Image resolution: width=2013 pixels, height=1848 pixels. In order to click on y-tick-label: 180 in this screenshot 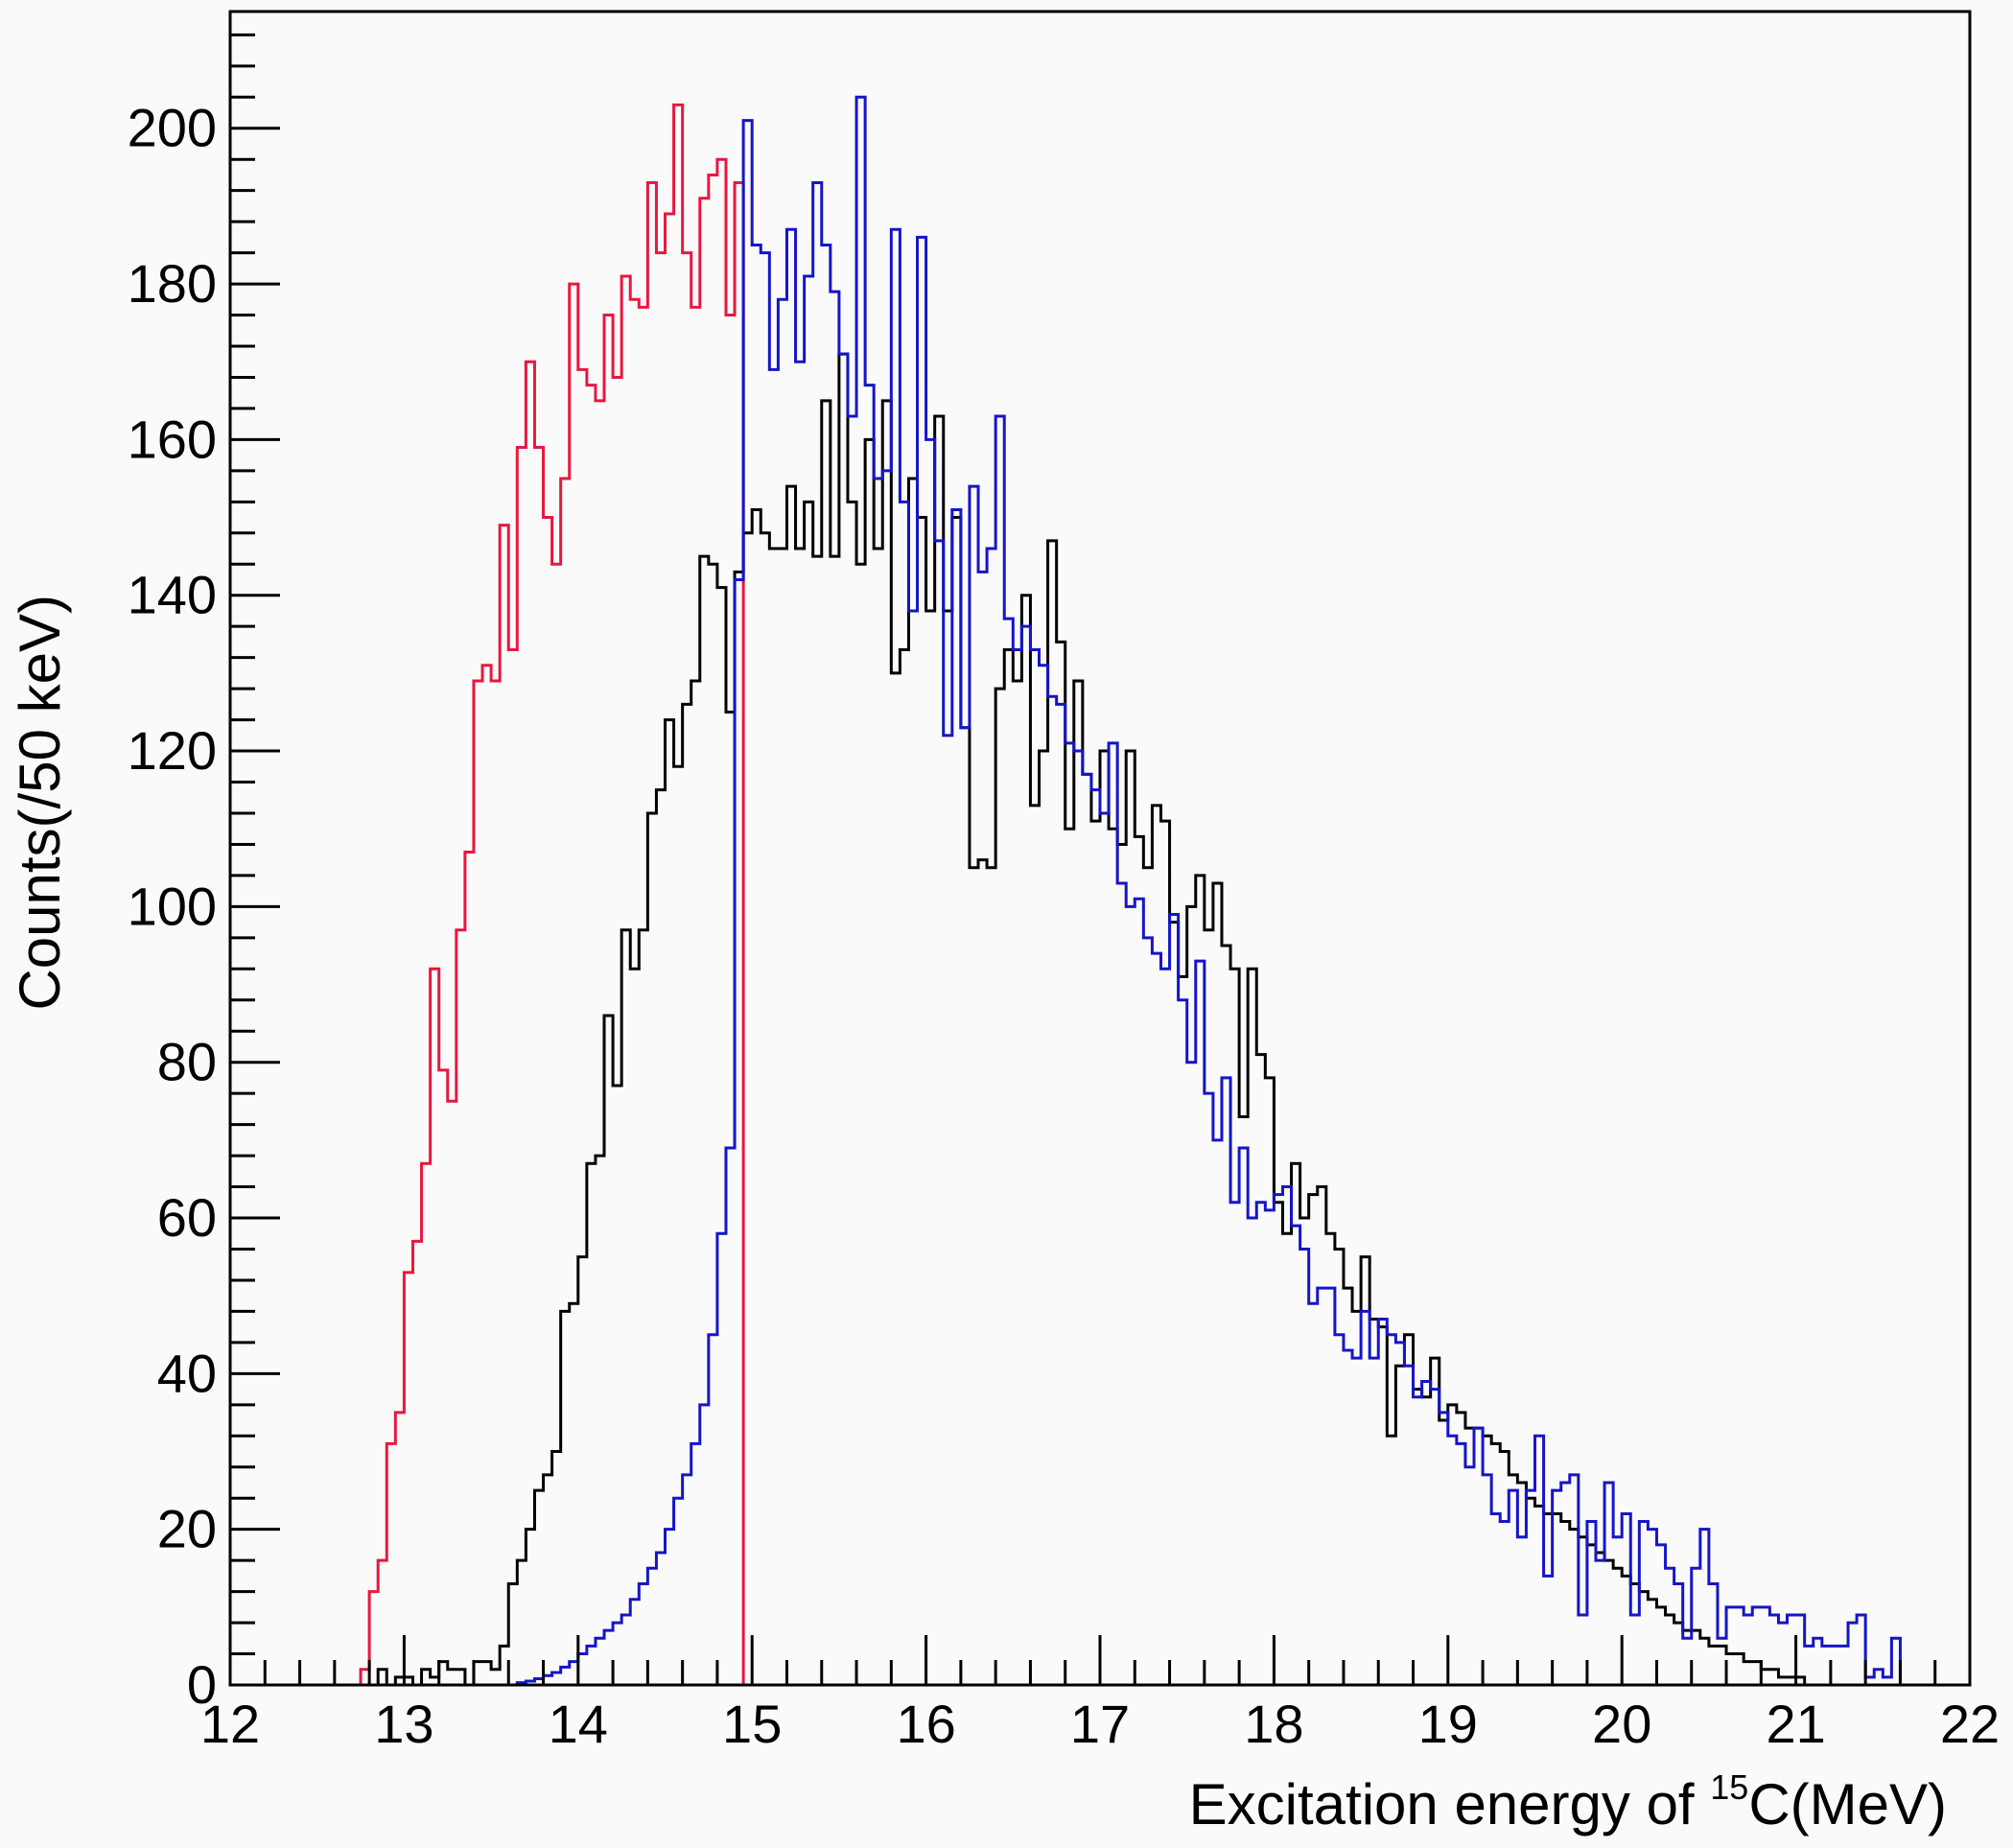, I will do `click(172, 283)`.